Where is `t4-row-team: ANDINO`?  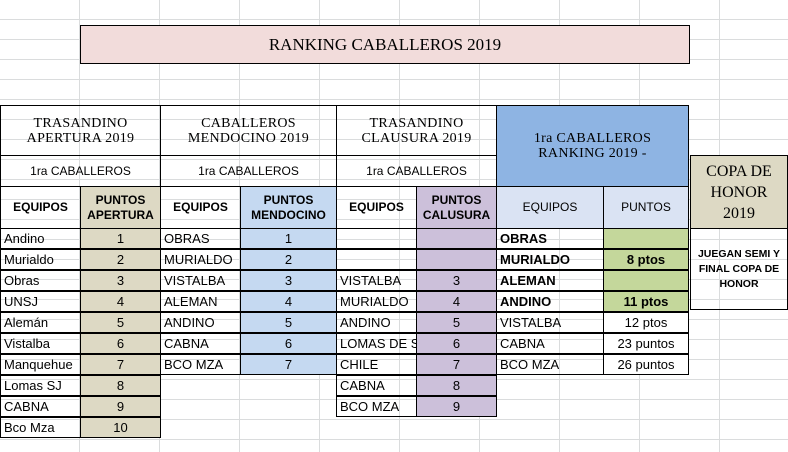
t4-row-team: ANDINO is located at coordinates (550, 301).